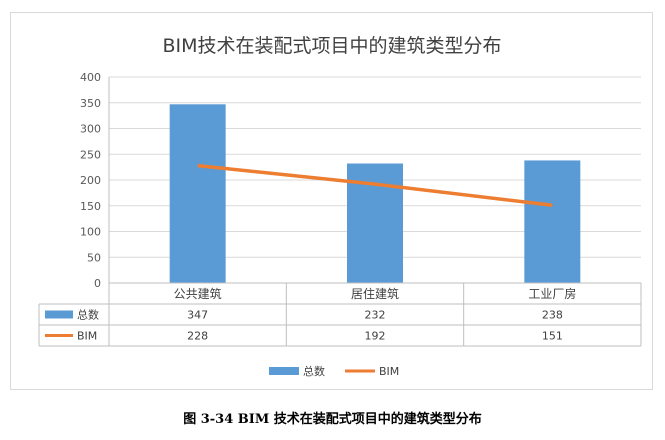  What do you see at coordinates (375, 293) in the screenshot?
I see `category-label: 居住建筑` at bounding box center [375, 293].